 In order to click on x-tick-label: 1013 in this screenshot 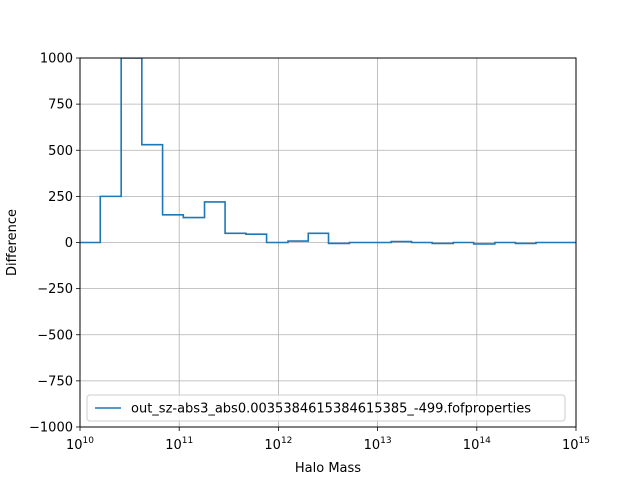, I will do `click(378, 444)`.